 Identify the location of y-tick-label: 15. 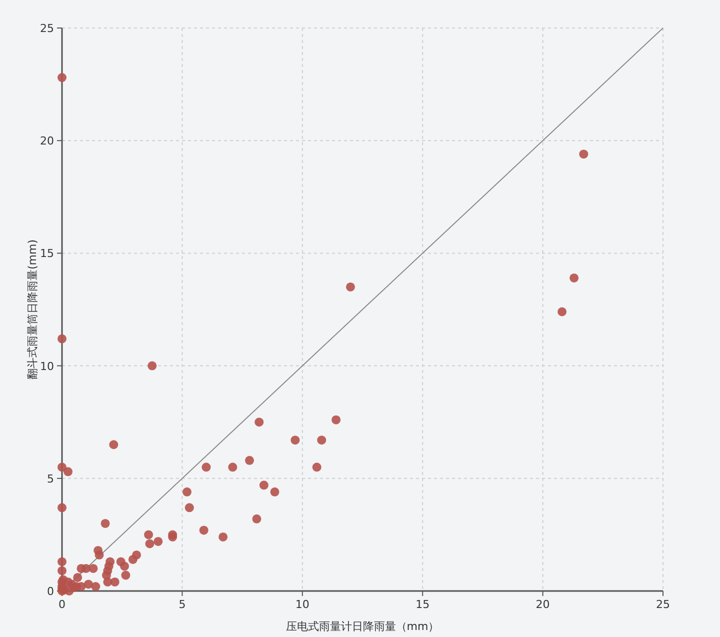
(47, 253).